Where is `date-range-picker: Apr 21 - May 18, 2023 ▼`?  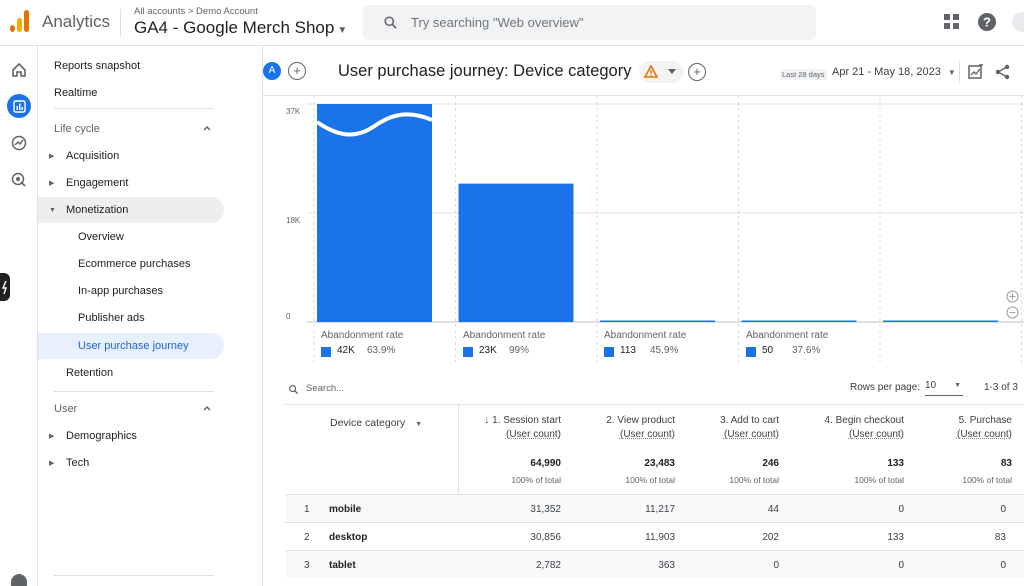 date-range-picker: Apr 21 - May 18, 2023 ▼ is located at coordinates (894, 72).